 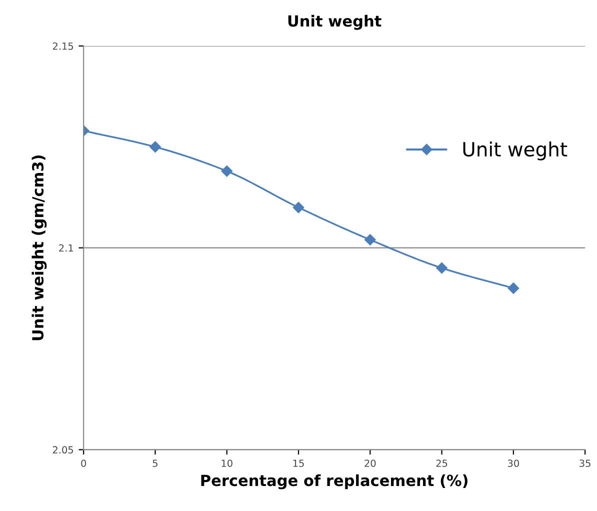 What do you see at coordinates (155, 463) in the screenshot?
I see `x-tick-label: 5` at bounding box center [155, 463].